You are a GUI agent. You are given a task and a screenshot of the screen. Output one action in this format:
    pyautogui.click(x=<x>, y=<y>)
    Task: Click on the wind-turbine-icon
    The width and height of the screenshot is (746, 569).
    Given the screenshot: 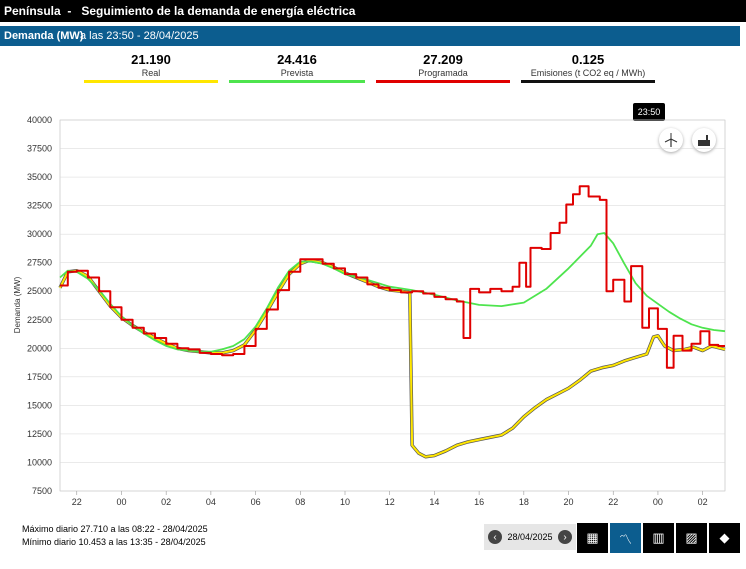 What is the action you would take?
    pyautogui.click(x=671, y=140)
    